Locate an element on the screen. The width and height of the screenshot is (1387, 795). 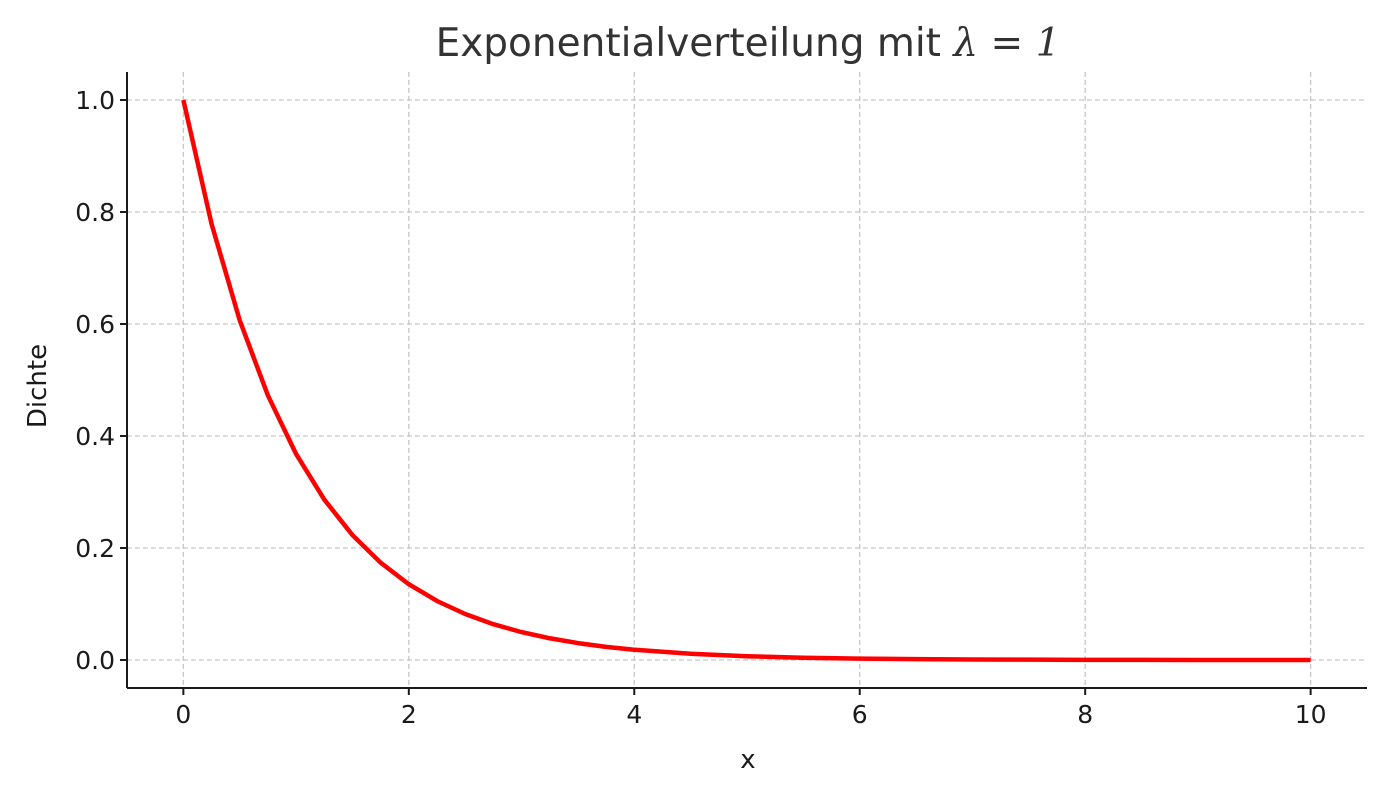
x-tick-label: 4 is located at coordinates (634, 714).